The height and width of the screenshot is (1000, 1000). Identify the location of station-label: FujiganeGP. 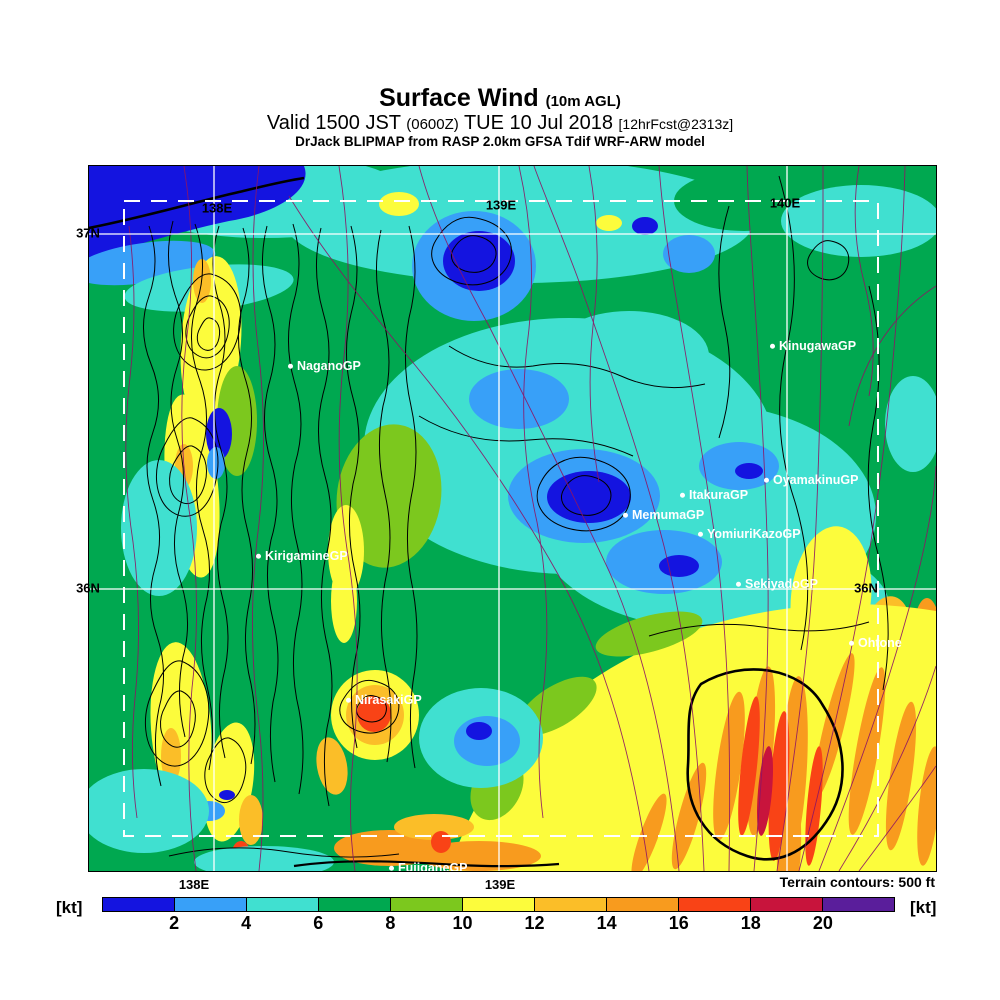
(428, 866).